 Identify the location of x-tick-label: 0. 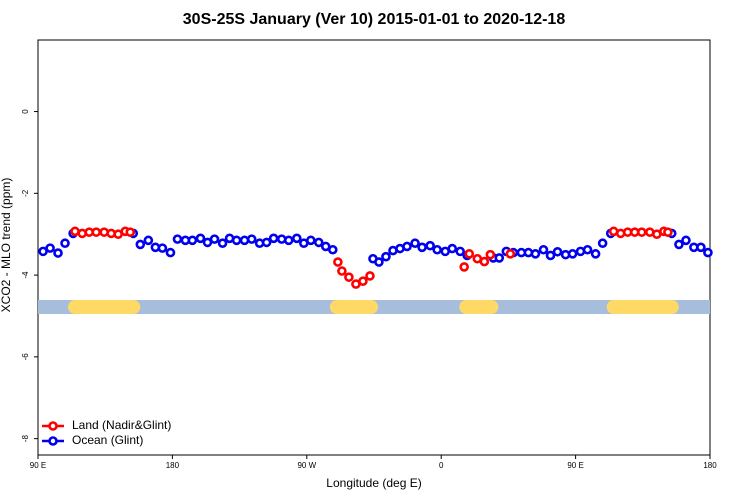
(441, 465).